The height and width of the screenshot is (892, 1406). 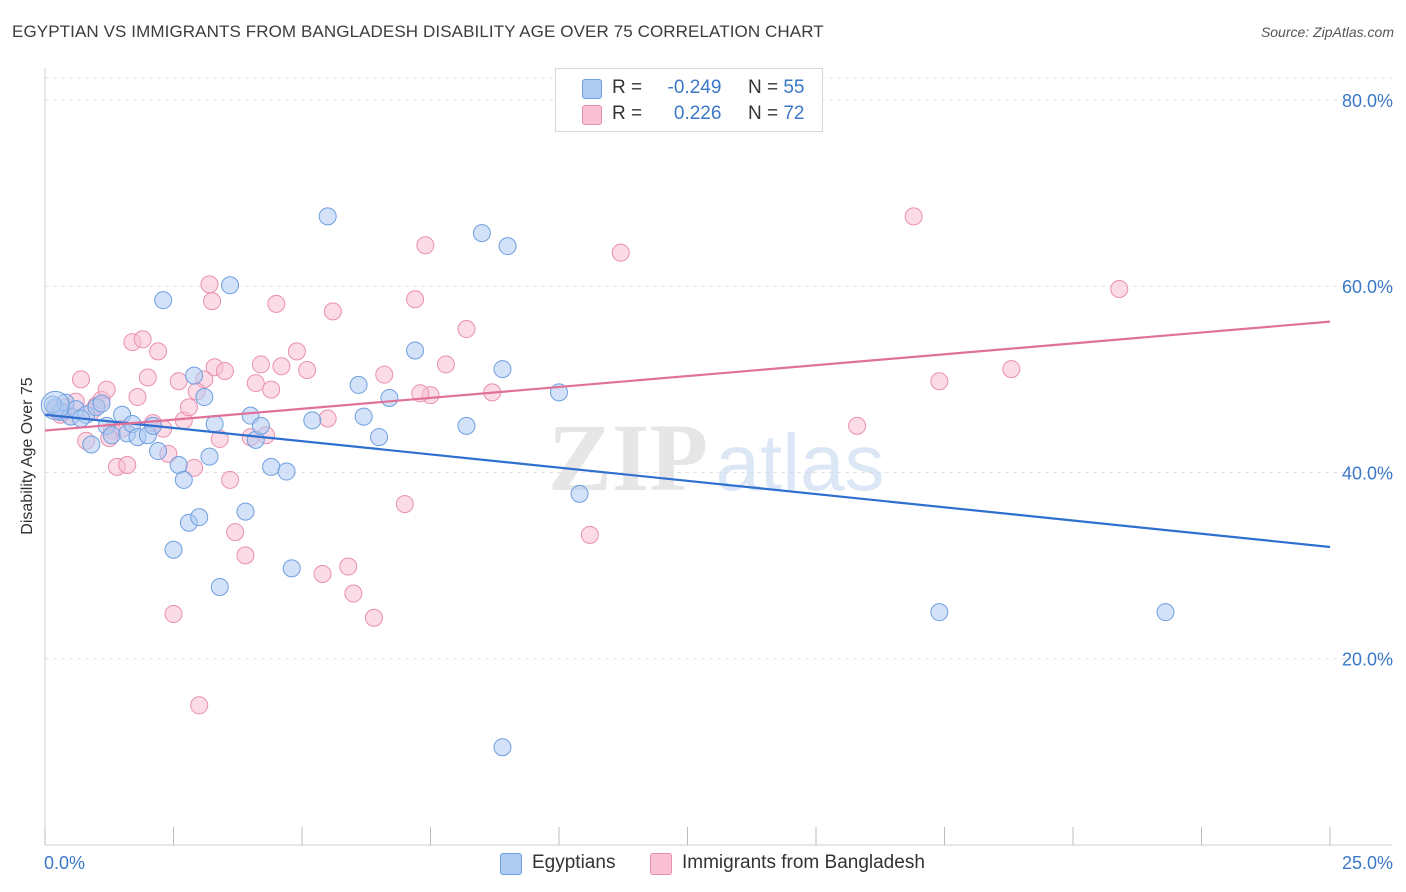 I want to click on y-tick-label: 80.0%, so click(x=1367, y=101).